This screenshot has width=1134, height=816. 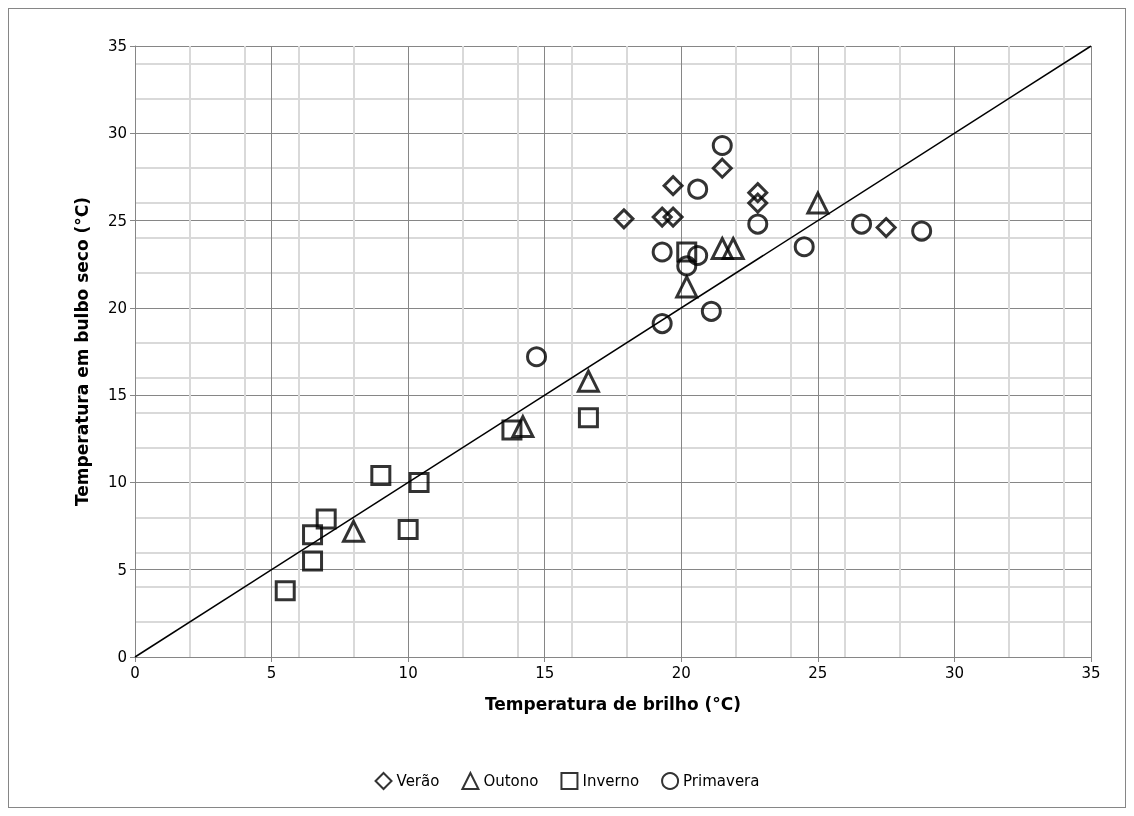 What do you see at coordinates (545, 672) in the screenshot?
I see `x-tick-label: 15` at bounding box center [545, 672].